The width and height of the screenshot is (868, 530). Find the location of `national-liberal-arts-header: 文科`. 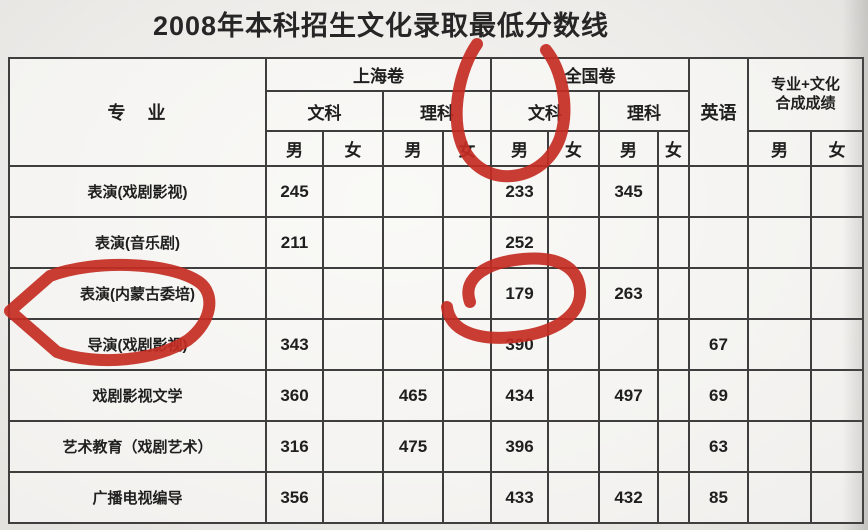

national-liberal-arts-header: 文科 is located at coordinates (545, 111).